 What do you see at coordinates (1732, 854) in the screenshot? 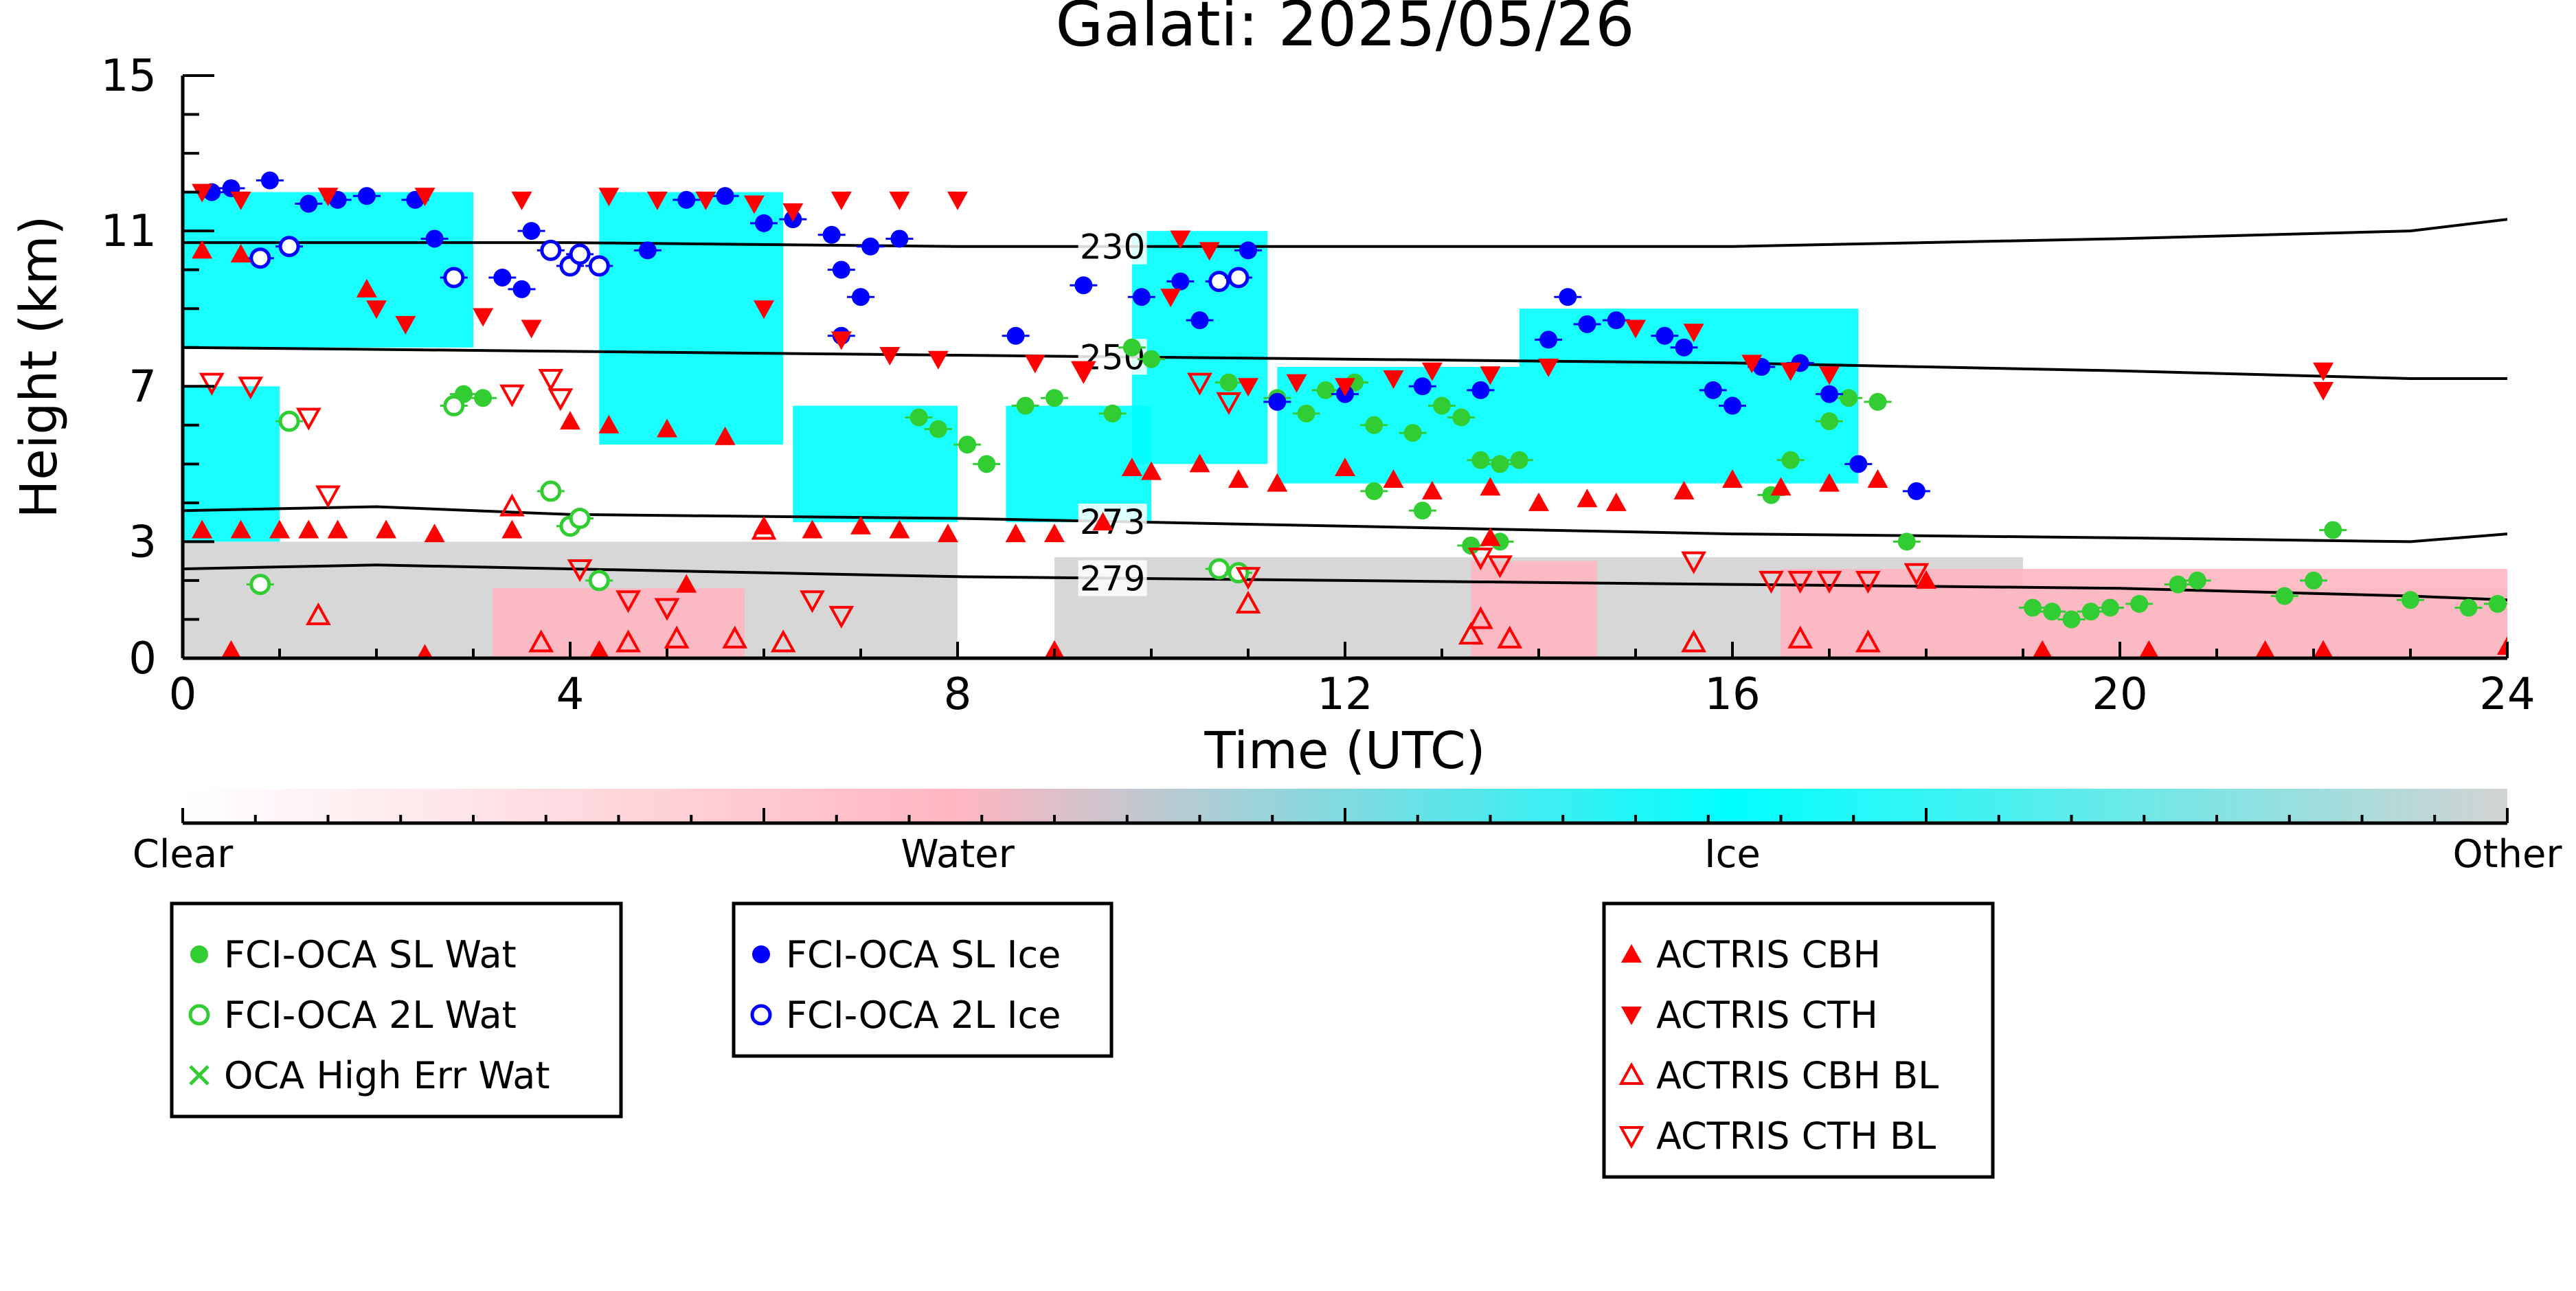
I see `colorbar-label-ice: Ice` at bounding box center [1732, 854].